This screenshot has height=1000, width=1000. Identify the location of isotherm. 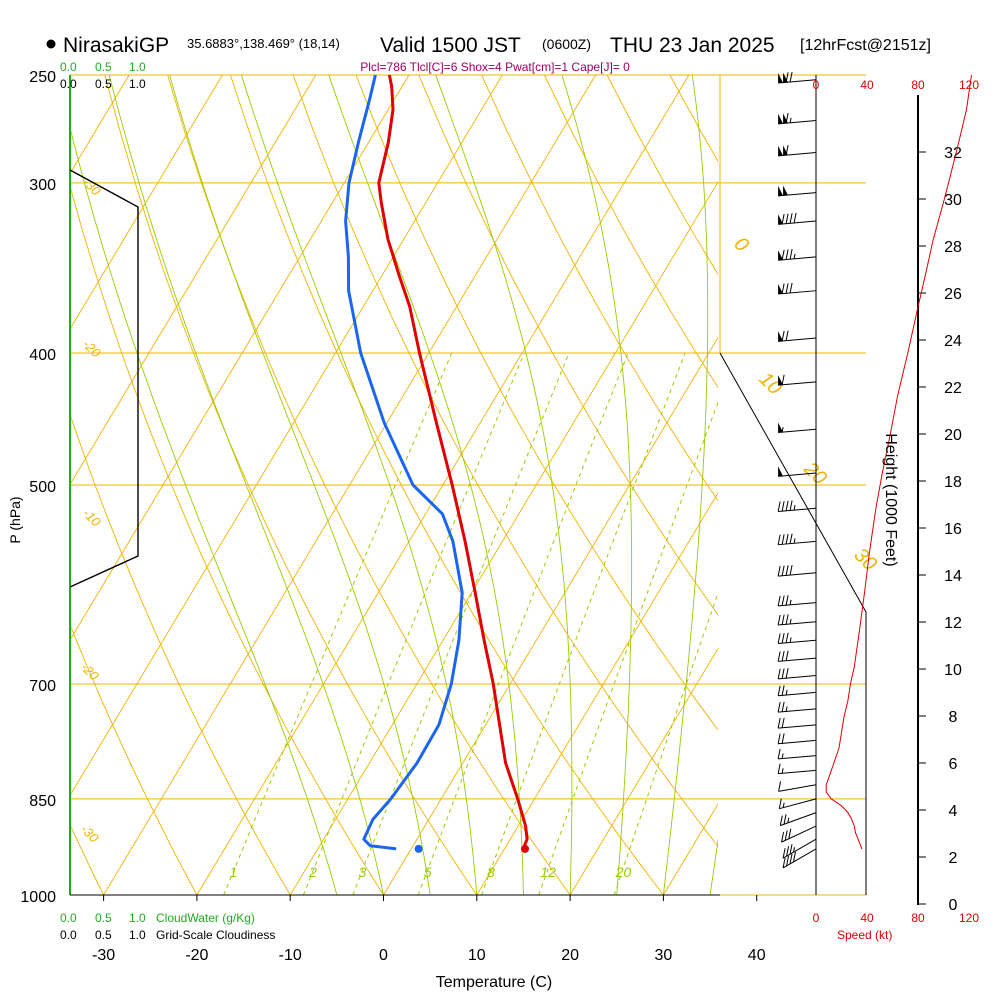
(925, 485).